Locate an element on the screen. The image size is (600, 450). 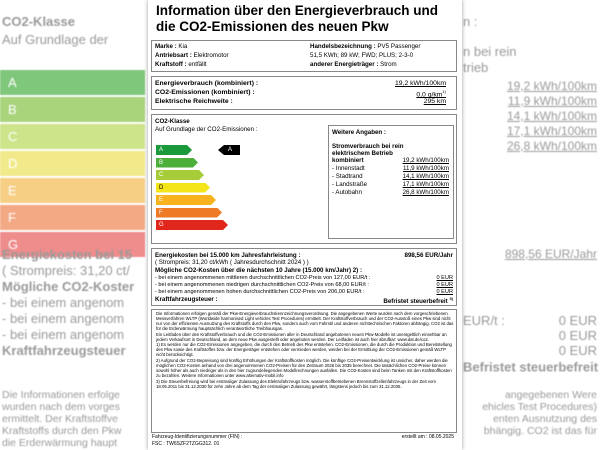
field-label: Elektrische Reichweite : is located at coordinates (194, 101).